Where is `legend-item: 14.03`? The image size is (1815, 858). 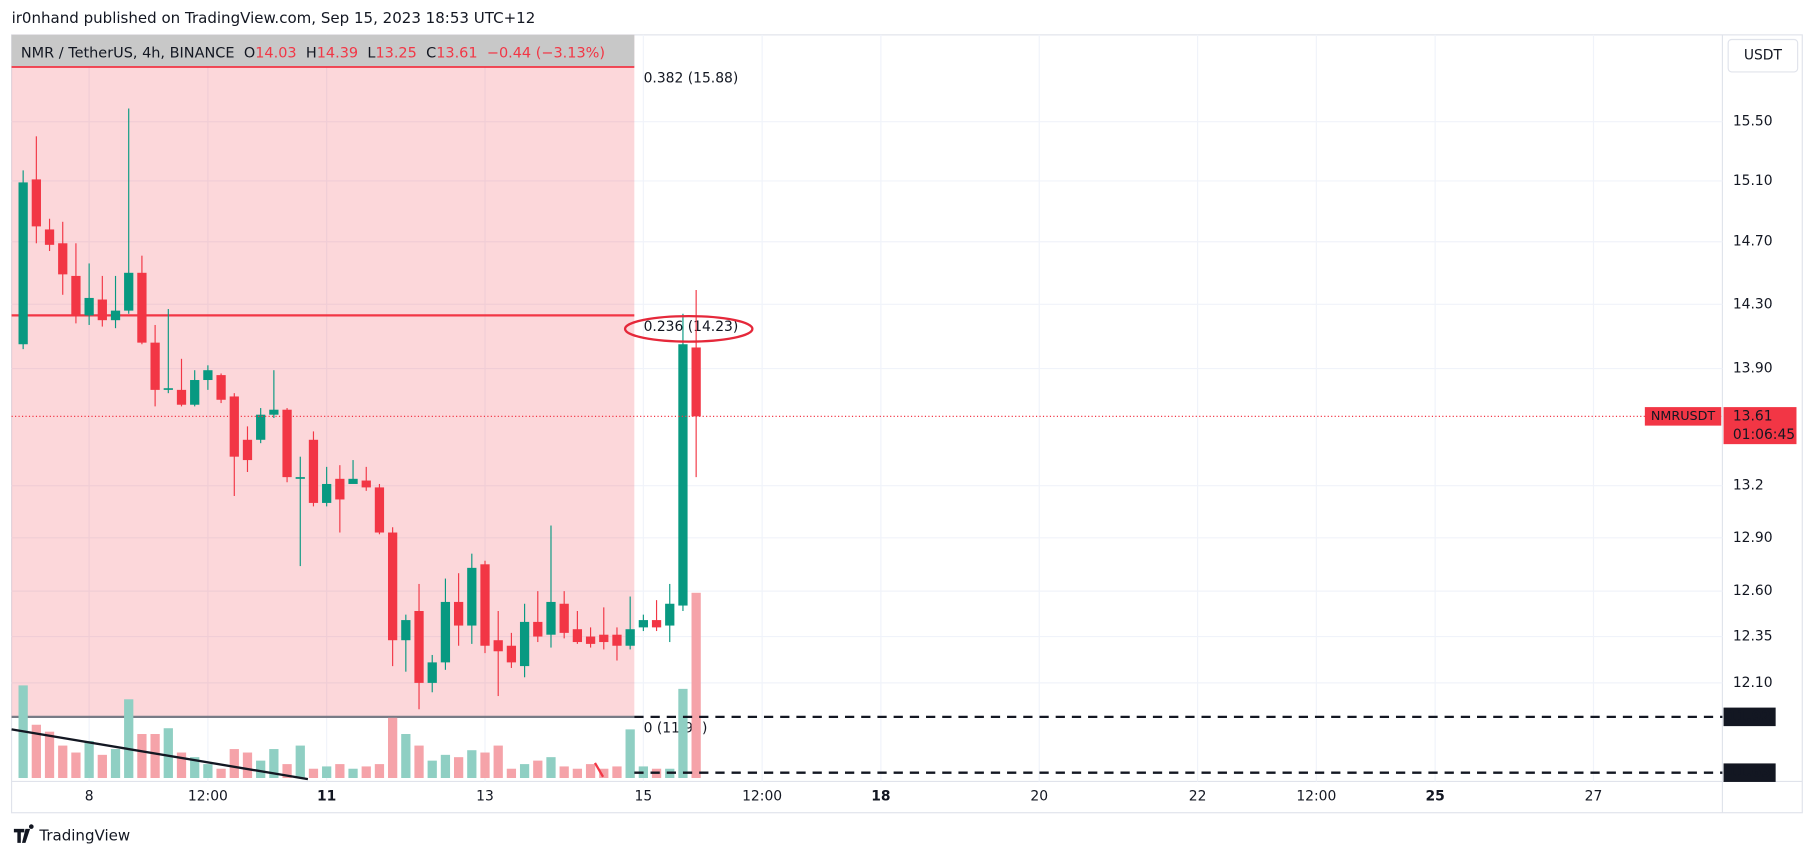 legend-item: 14.03 is located at coordinates (275, 53).